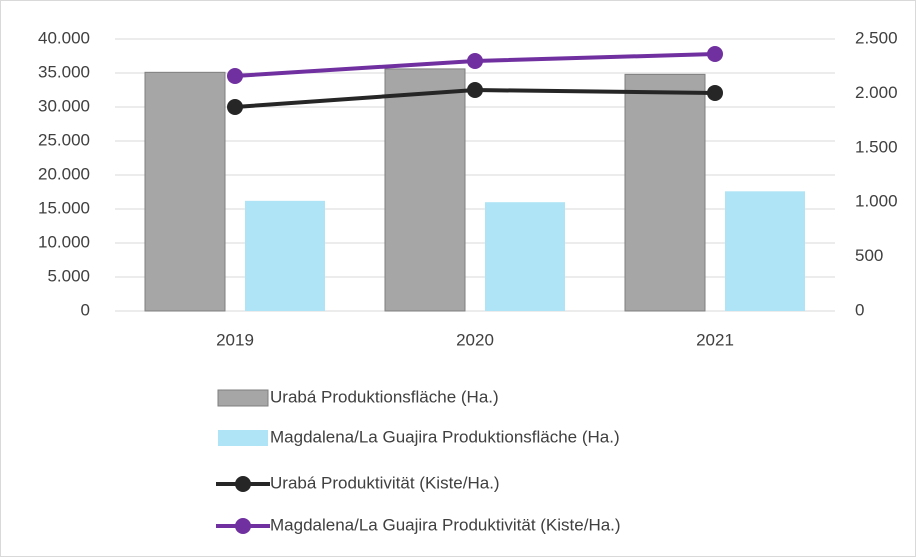 This screenshot has width=917, height=558. What do you see at coordinates (715, 339) in the screenshot?
I see `x-tick-label: 2021` at bounding box center [715, 339].